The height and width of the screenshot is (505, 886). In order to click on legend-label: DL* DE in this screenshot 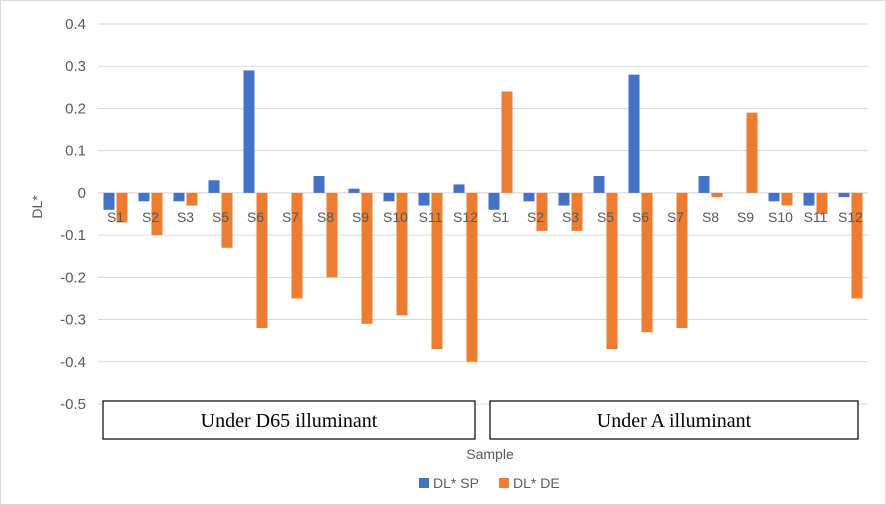, I will do `click(536, 483)`.